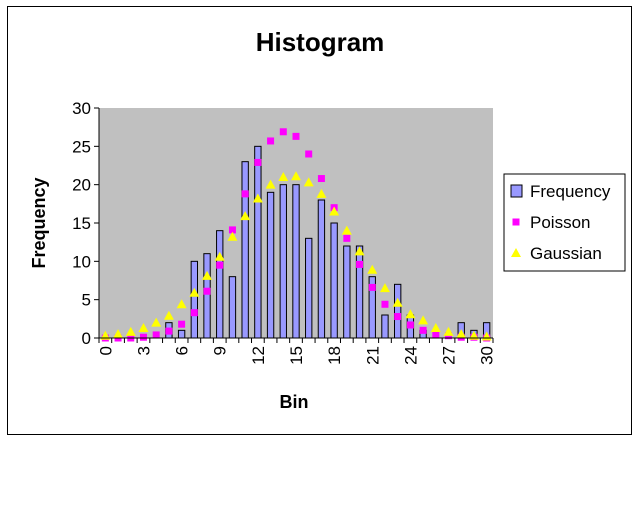  What do you see at coordinates (487, 355) in the screenshot?
I see `x-tick-label: 30` at bounding box center [487, 355].